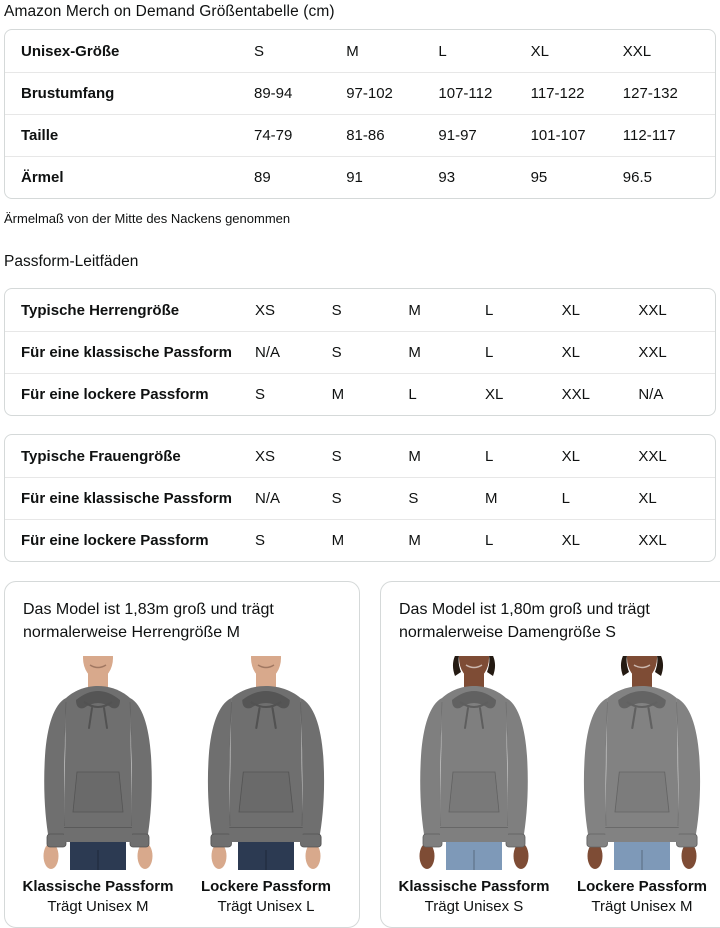 Image resolution: width=720 pixels, height=928 pixels. What do you see at coordinates (649, 135) in the screenshot?
I see `measurement-cell: 112-117` at bounding box center [649, 135].